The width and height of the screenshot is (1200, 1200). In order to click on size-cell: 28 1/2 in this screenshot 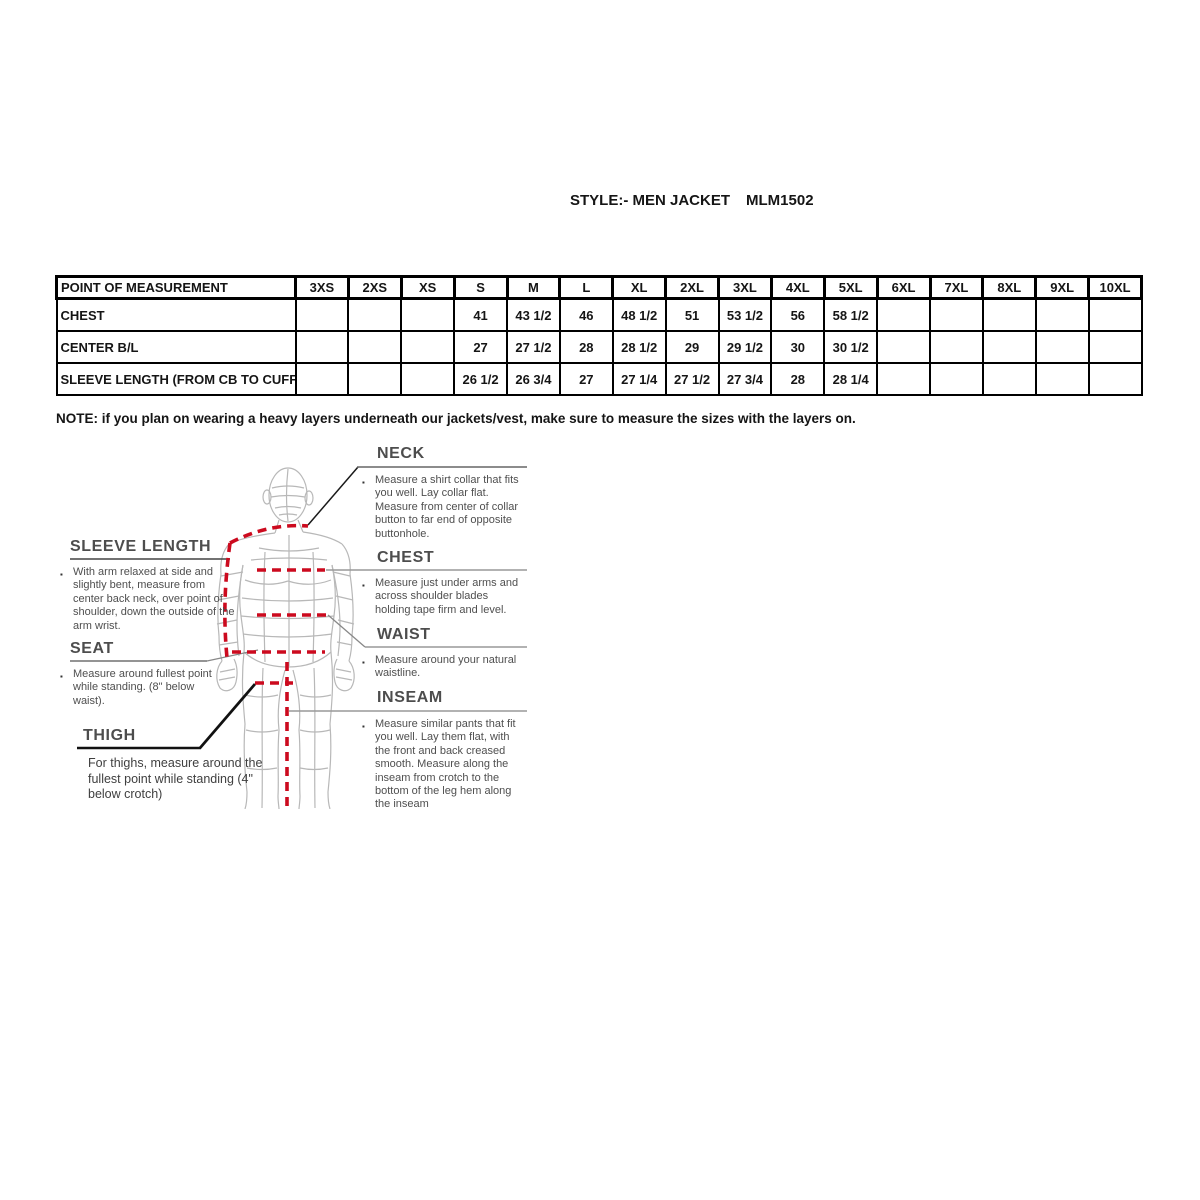, I will do `click(639, 347)`.